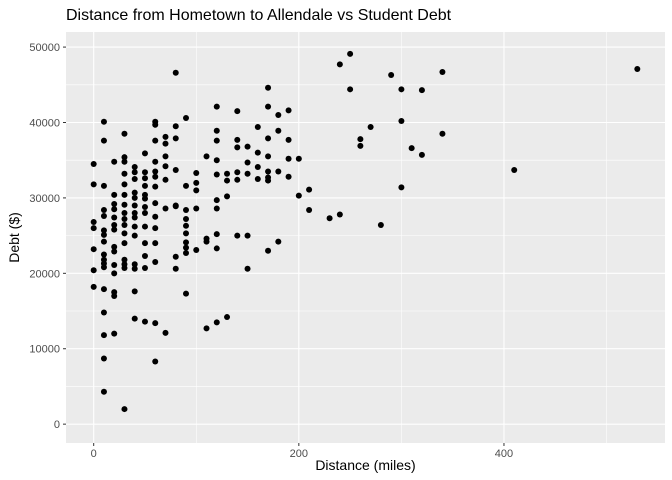 The image size is (672, 480). Describe the element at coordinates (44, 199) in the screenshot. I see `y-tick-label: 30000` at that location.